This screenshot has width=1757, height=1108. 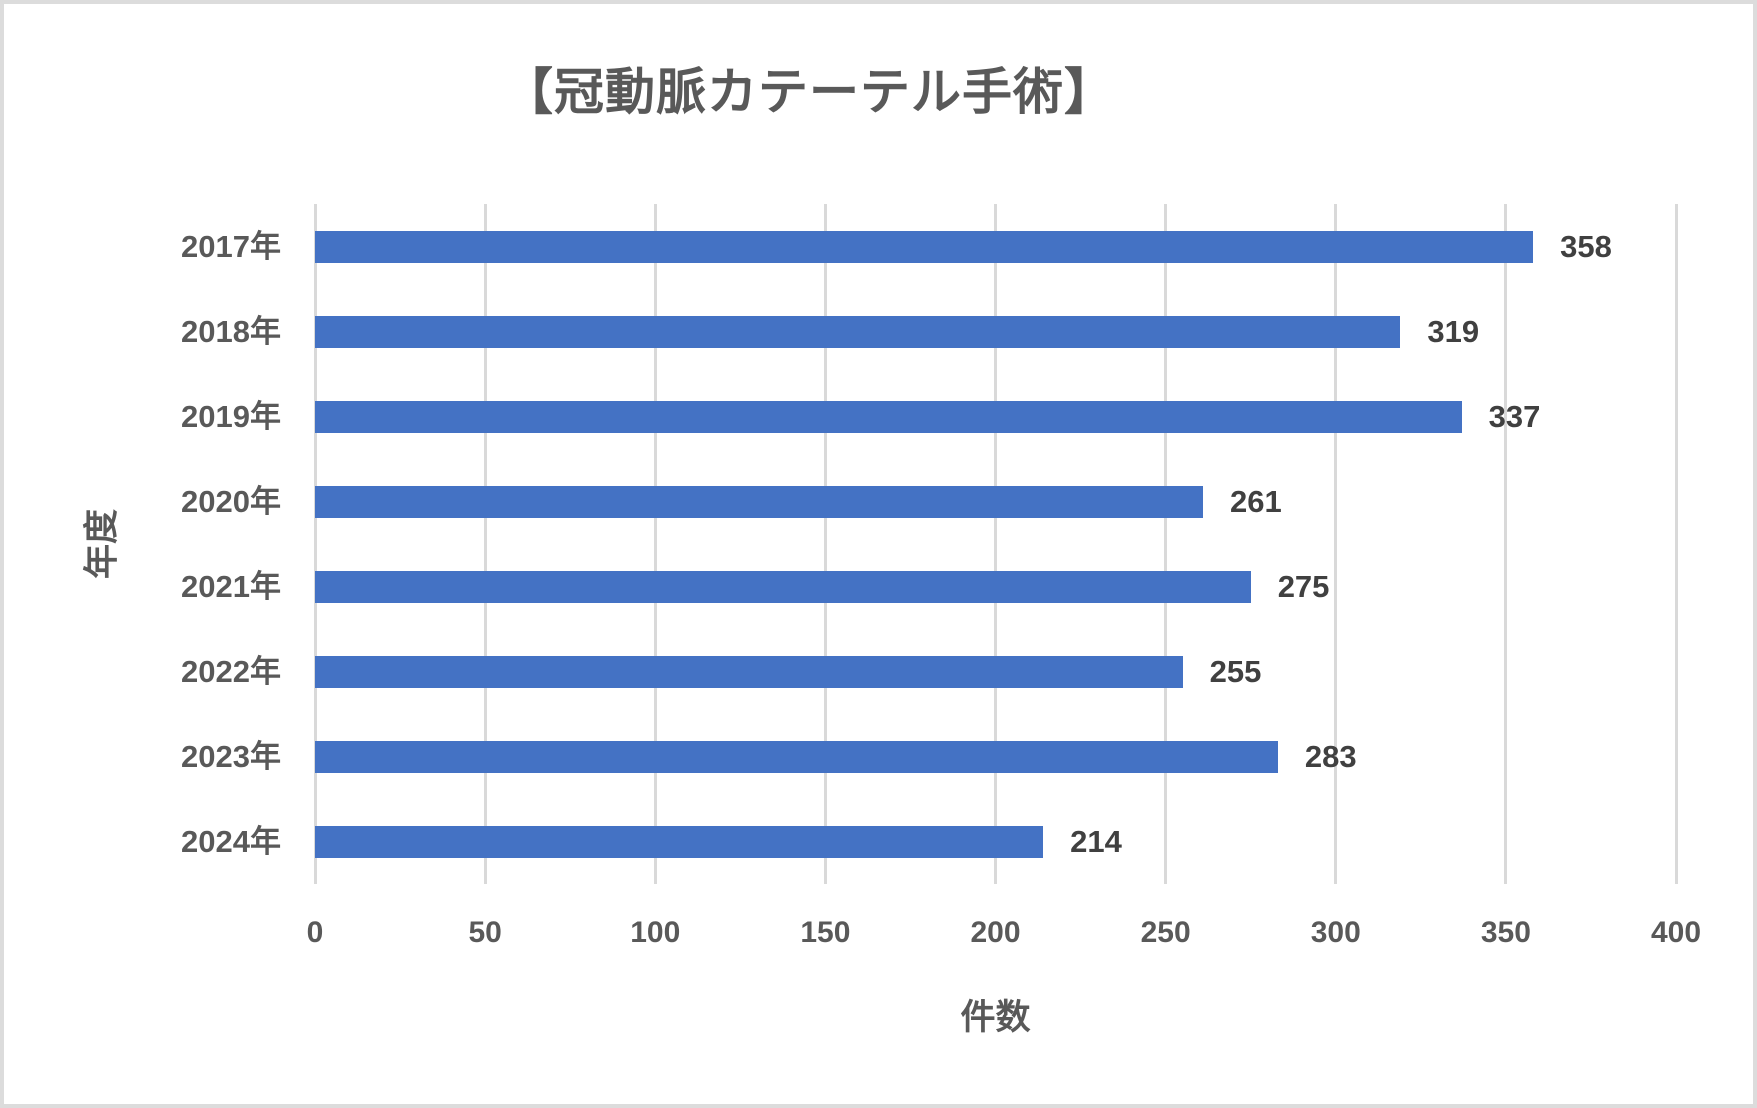 What do you see at coordinates (679, 841) in the screenshot?
I see `bar-2024年` at bounding box center [679, 841].